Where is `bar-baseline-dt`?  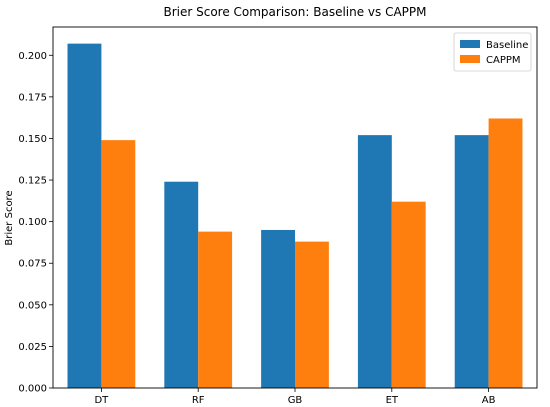 bar-baseline-dt is located at coordinates (84, 215).